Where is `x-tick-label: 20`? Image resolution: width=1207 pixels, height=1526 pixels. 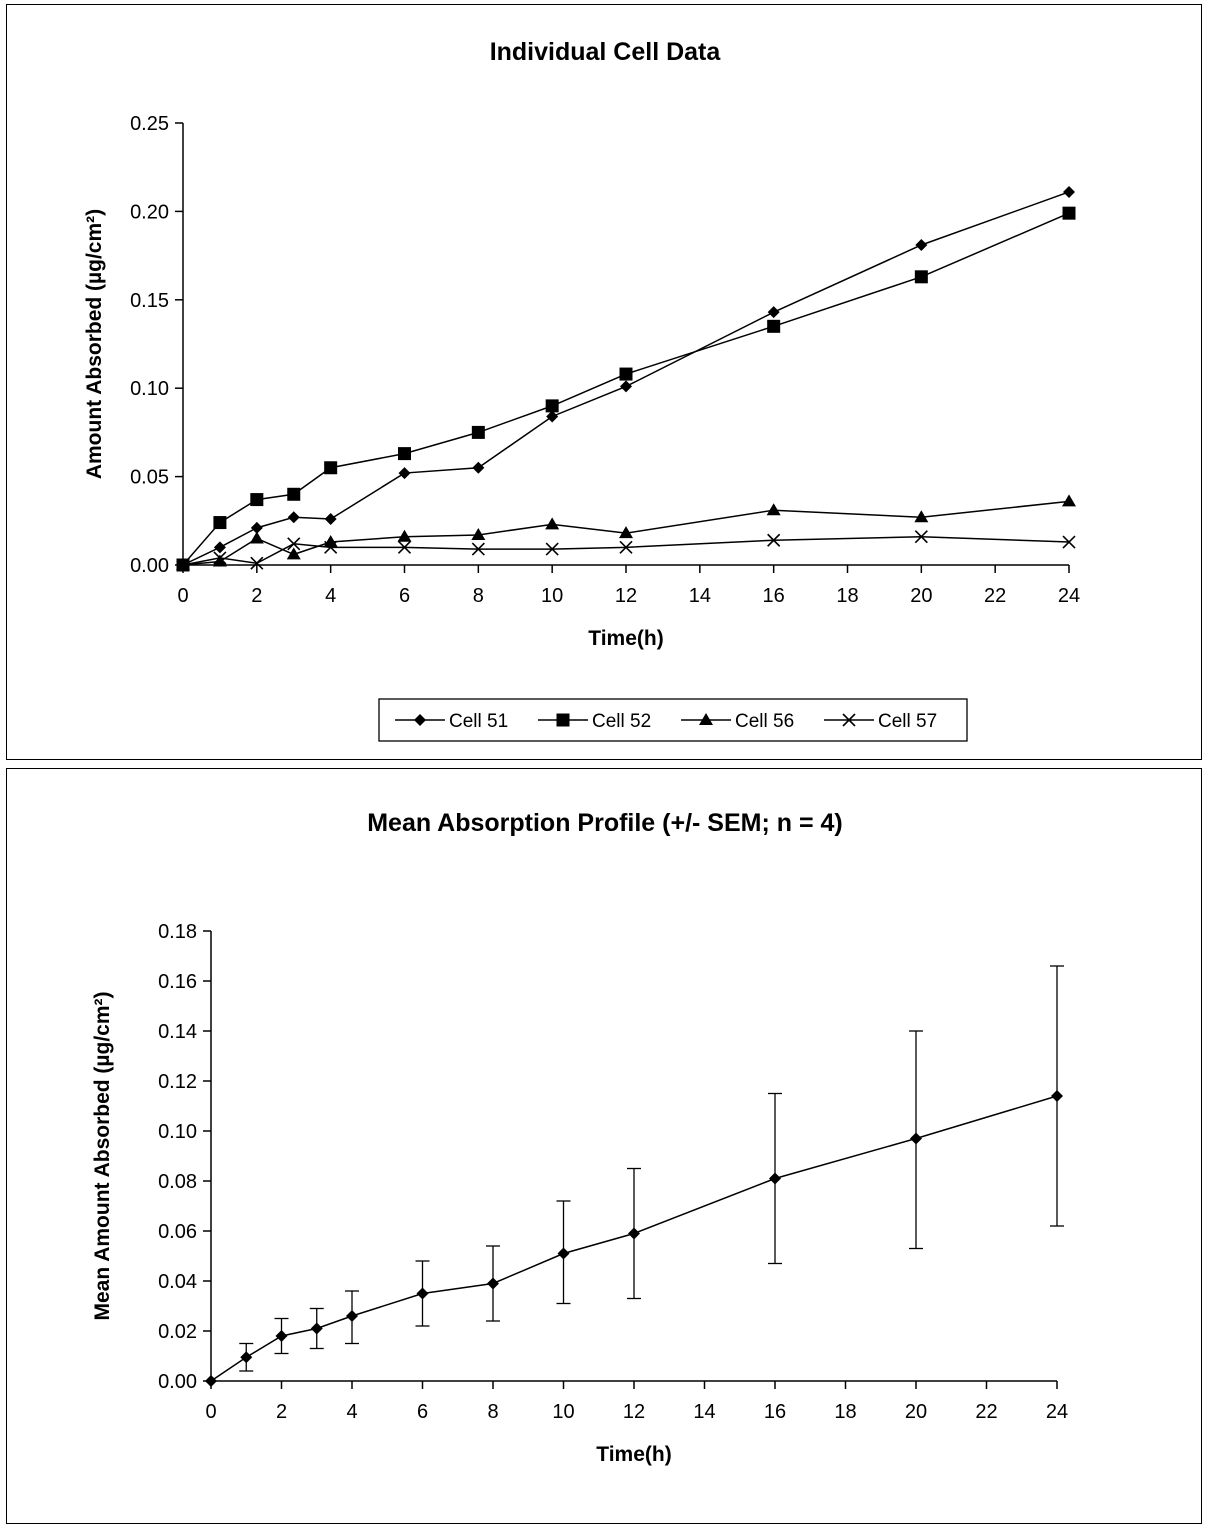 x-tick-label: 20 is located at coordinates (921, 596).